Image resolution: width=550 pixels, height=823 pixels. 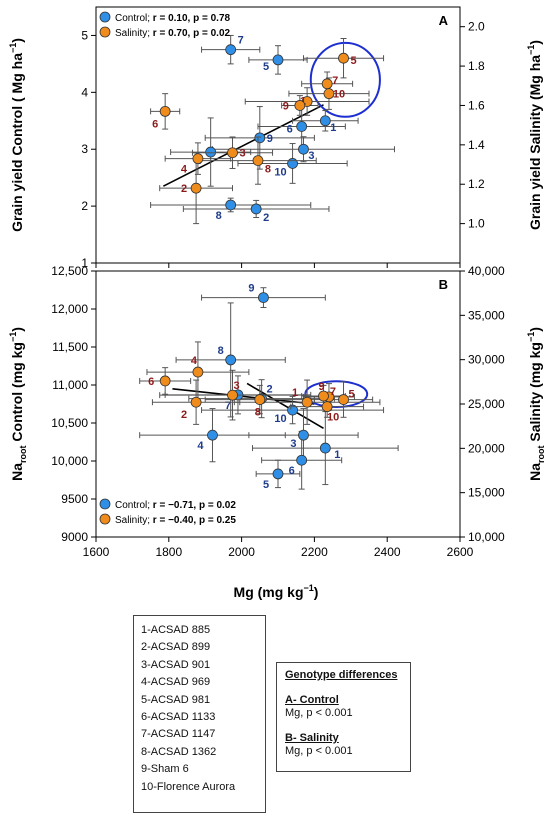 I want to click on x-tick-label: 2400, so click(x=387, y=552).